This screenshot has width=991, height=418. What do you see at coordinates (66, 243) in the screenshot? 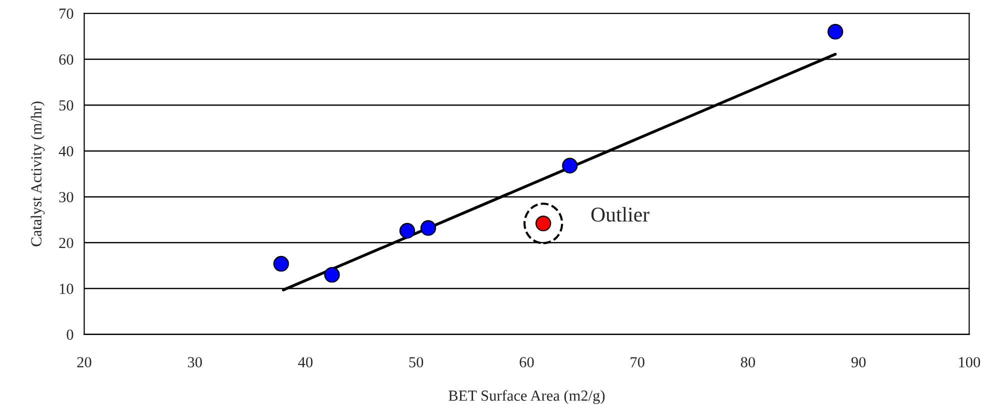
I see `y-tick-label: 20` at bounding box center [66, 243].